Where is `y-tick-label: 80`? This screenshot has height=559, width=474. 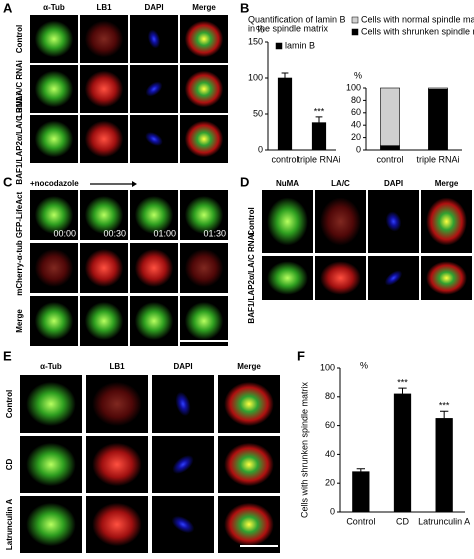 y-tick-label: 80 is located at coordinates (330, 396).